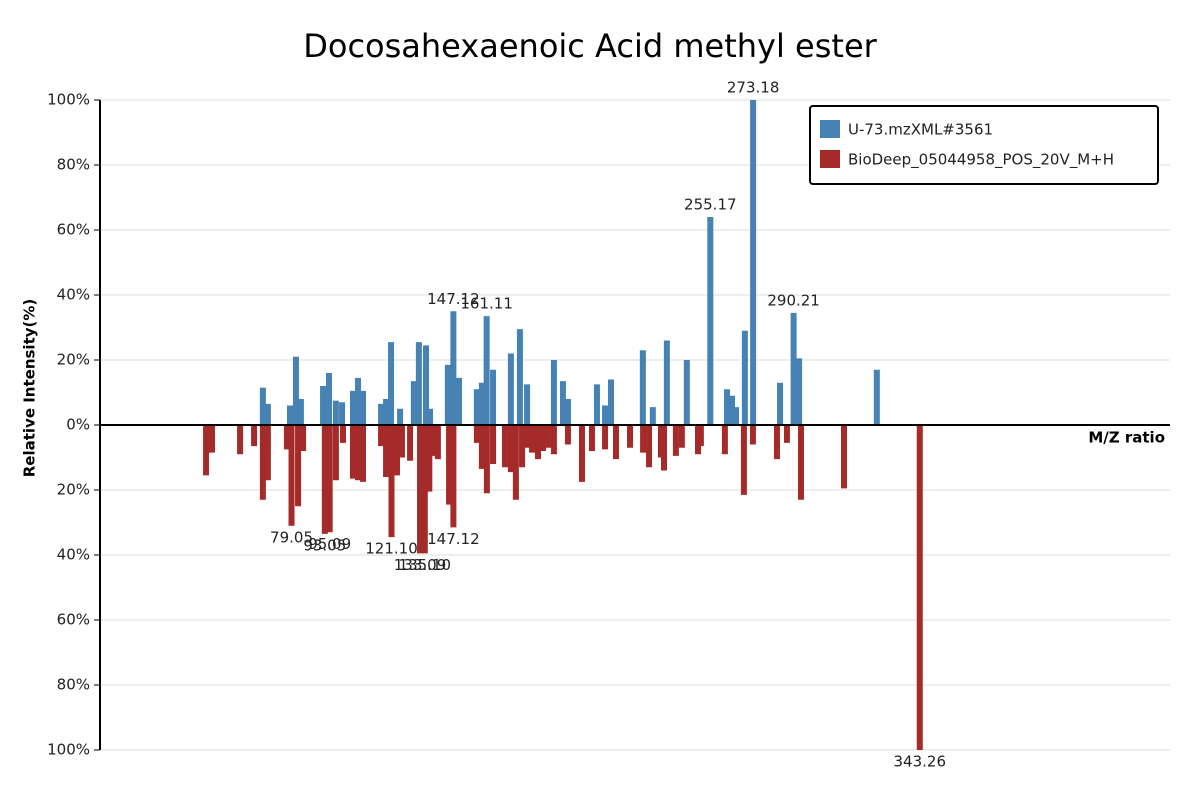 This screenshot has width=1200, height=800. I want to click on peak-label: 161.11, so click(486, 304).